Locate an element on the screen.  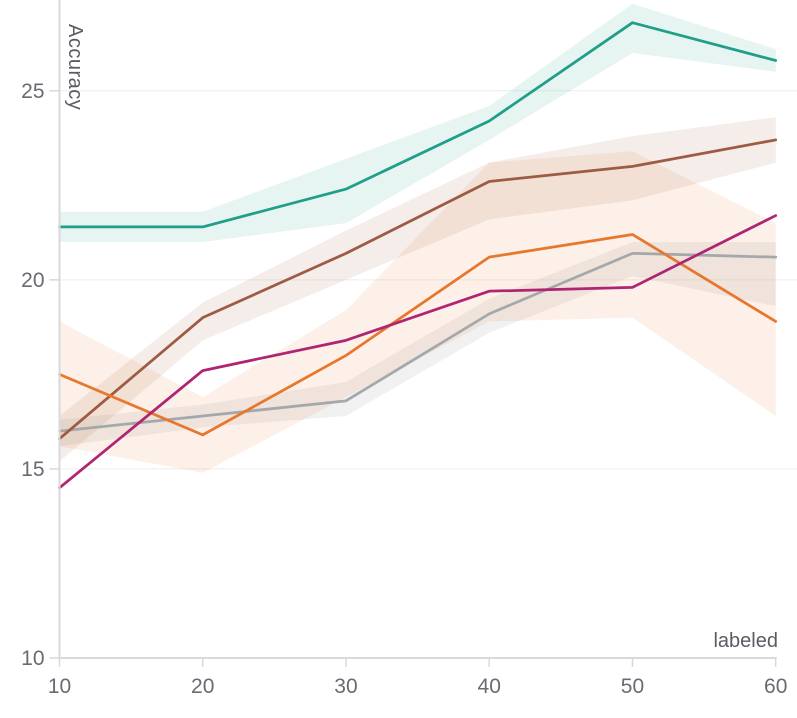
x-tick-label: 20 is located at coordinates (202, 686).